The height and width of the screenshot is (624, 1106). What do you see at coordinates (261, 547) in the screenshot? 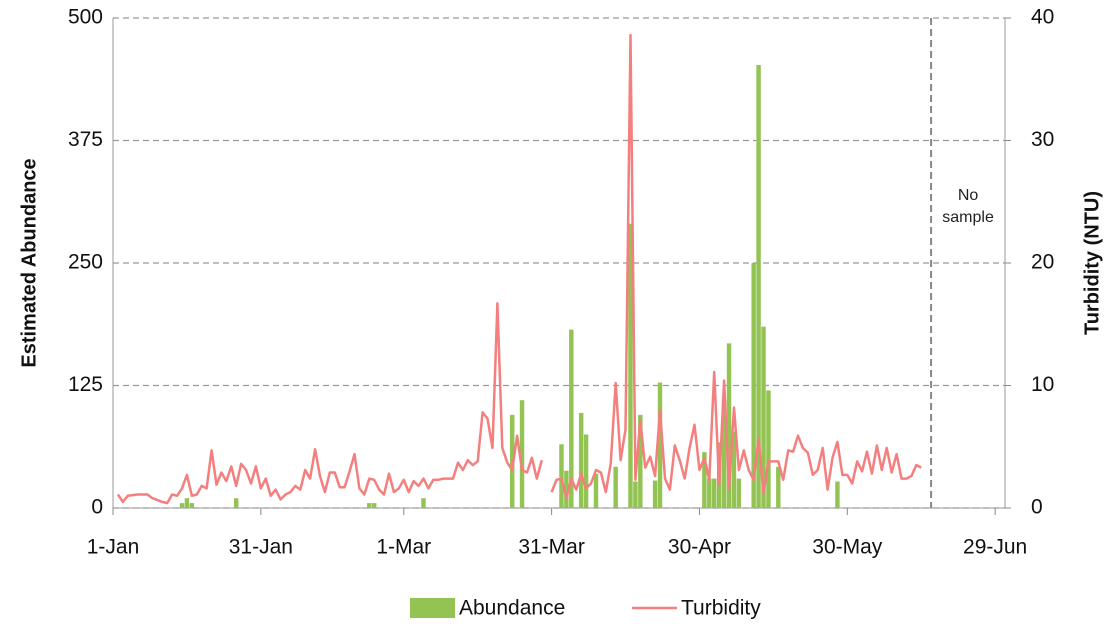
I see `x-tick-label: 31-Jan` at bounding box center [261, 547].